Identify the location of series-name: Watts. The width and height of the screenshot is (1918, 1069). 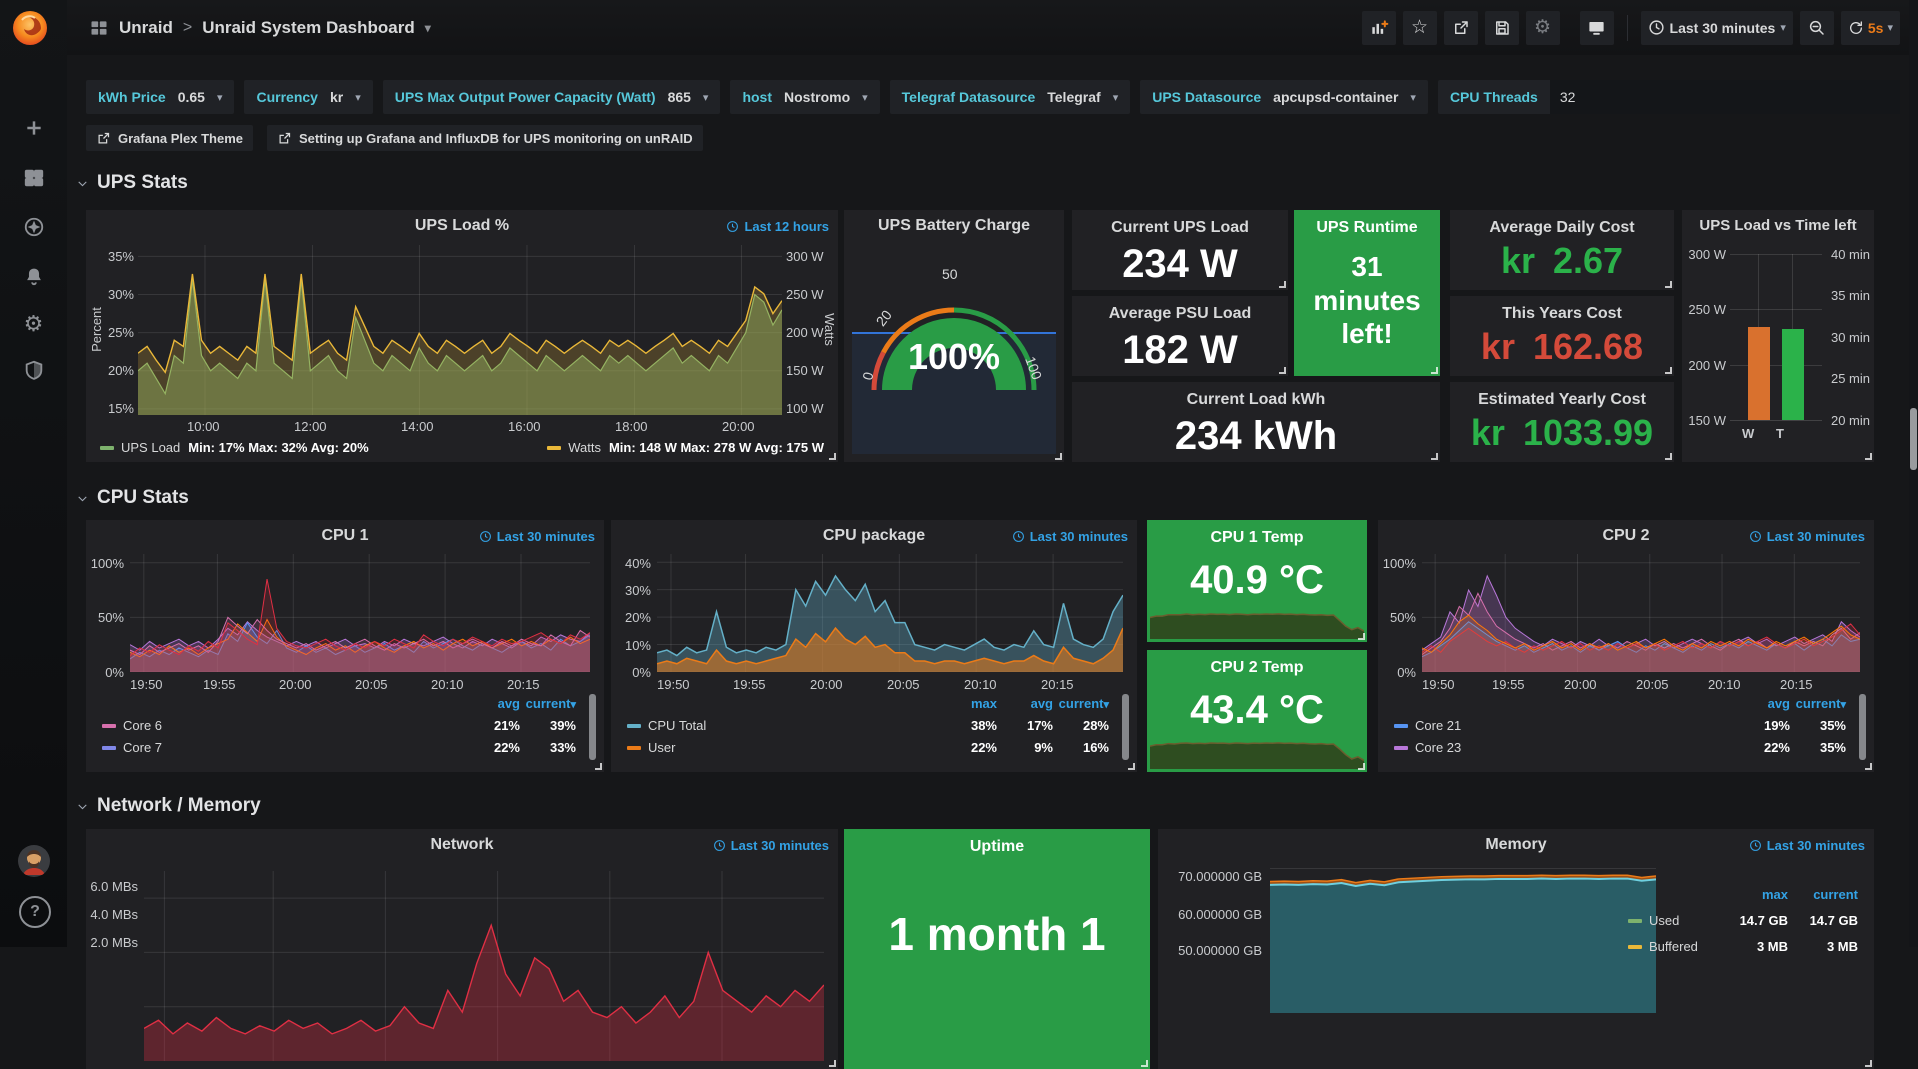
(584, 447).